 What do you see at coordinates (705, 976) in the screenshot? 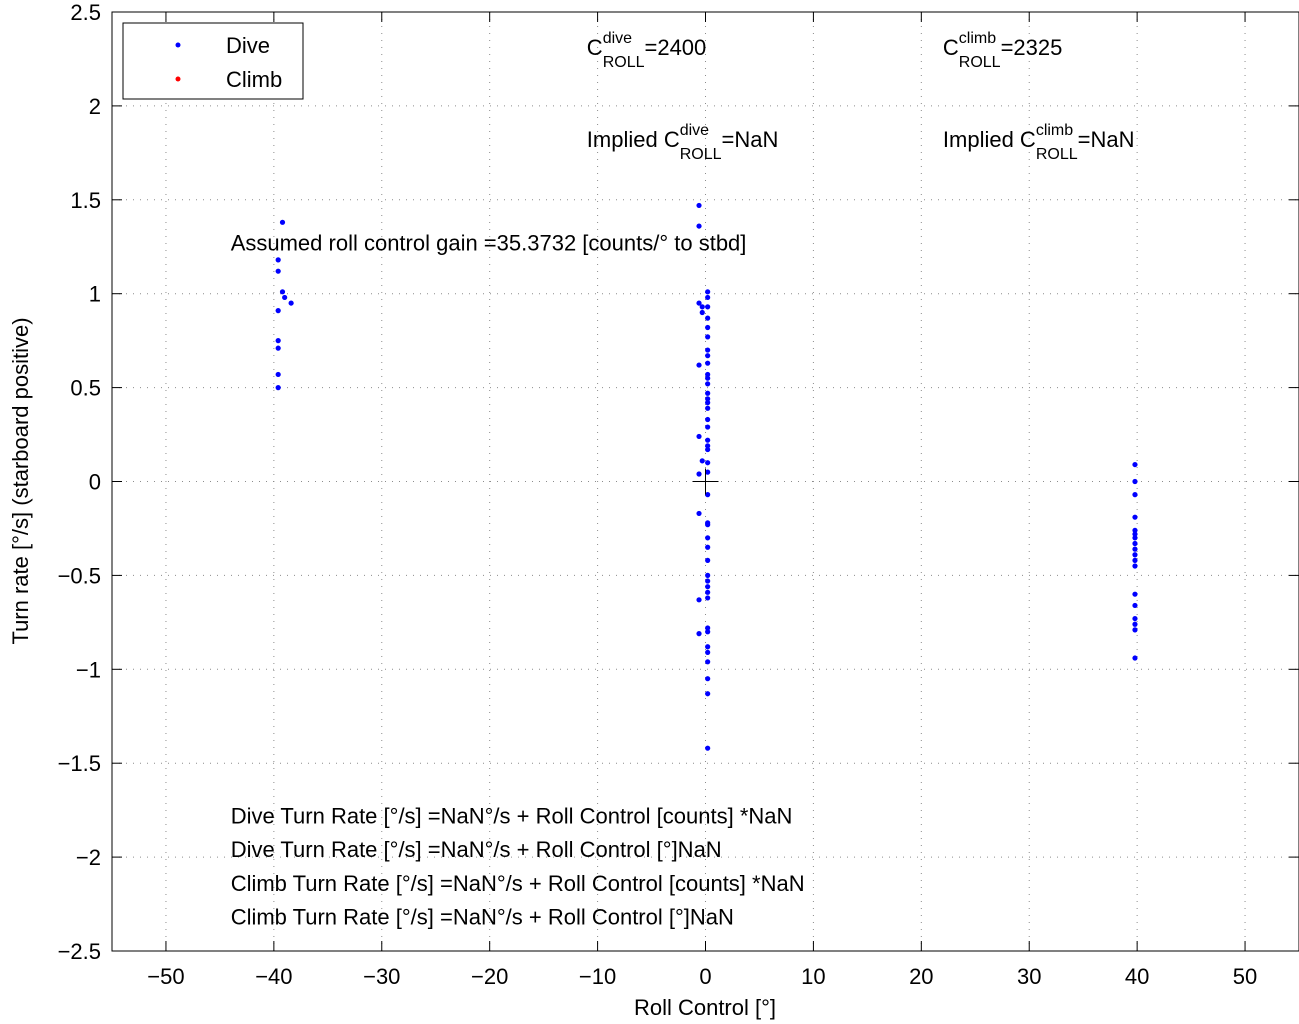
I see `x-tick-label: 0` at bounding box center [705, 976].